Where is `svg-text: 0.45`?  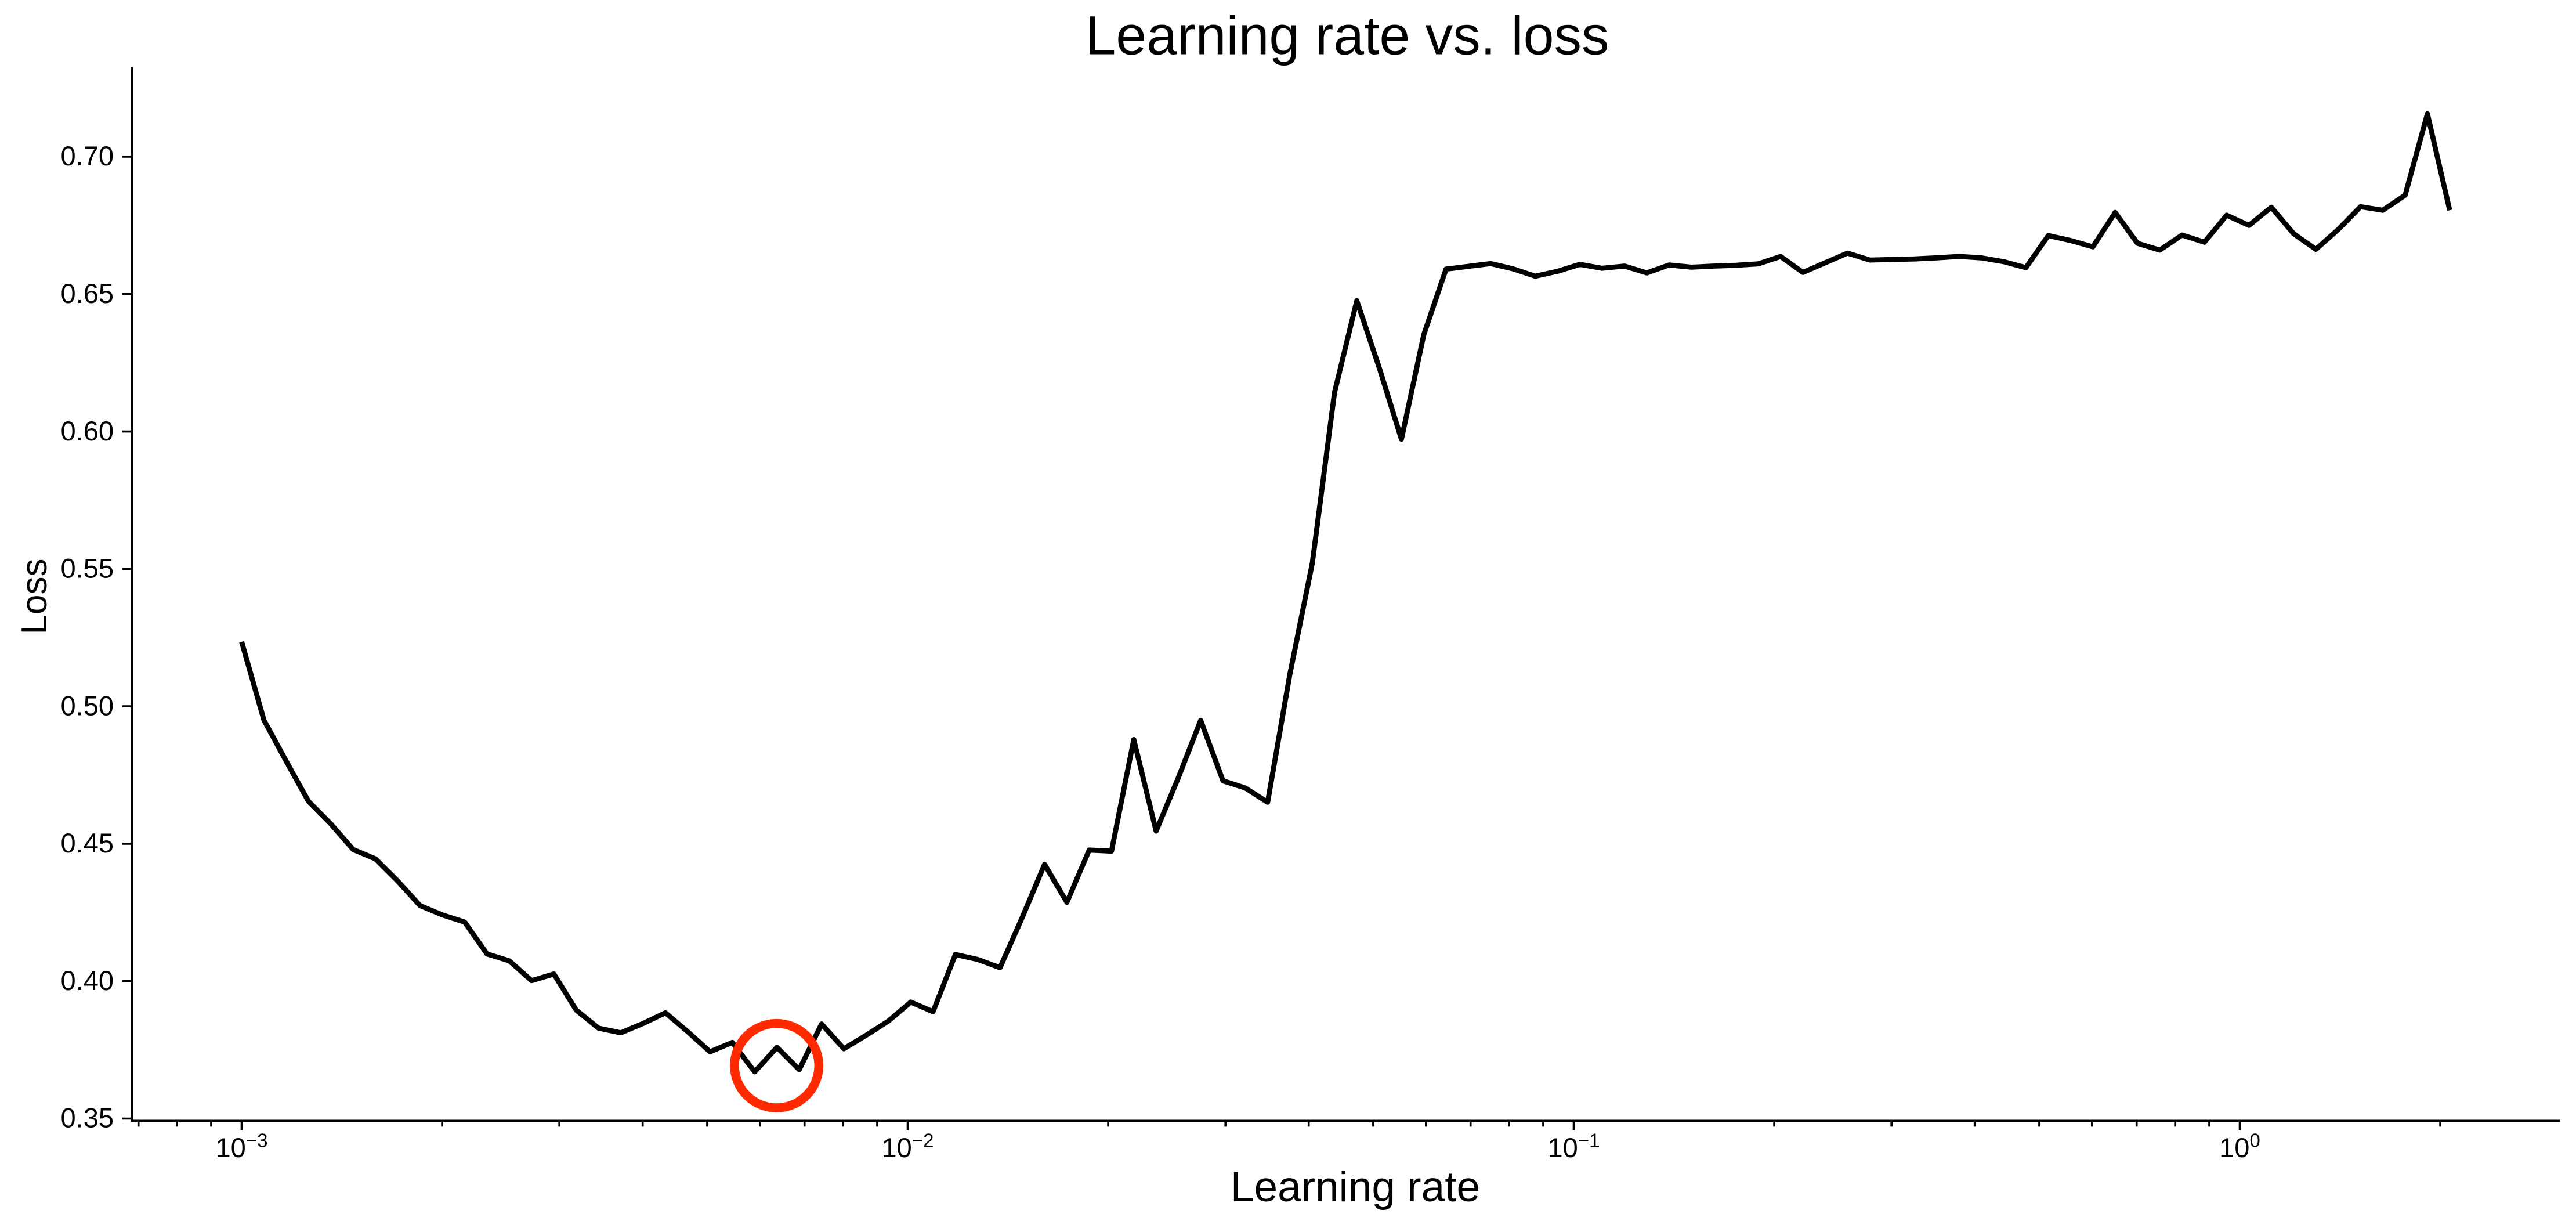
svg-text: 0.45 is located at coordinates (87, 843).